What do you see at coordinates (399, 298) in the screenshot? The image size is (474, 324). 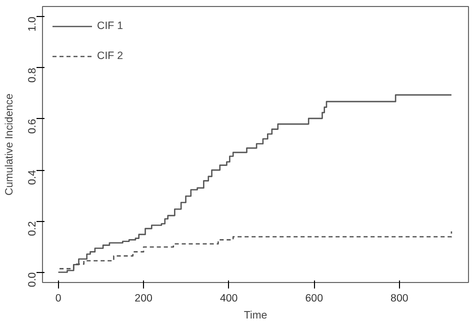 I see `x-tick-label: 800` at bounding box center [399, 298].